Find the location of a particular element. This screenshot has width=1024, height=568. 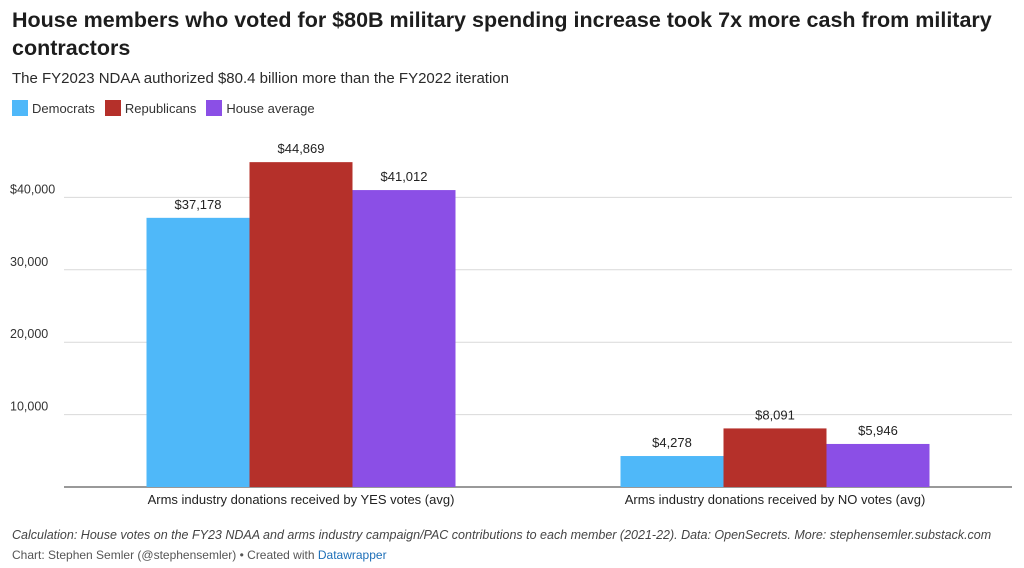

datawrapper-link: Datawrapper is located at coordinates (352, 555).